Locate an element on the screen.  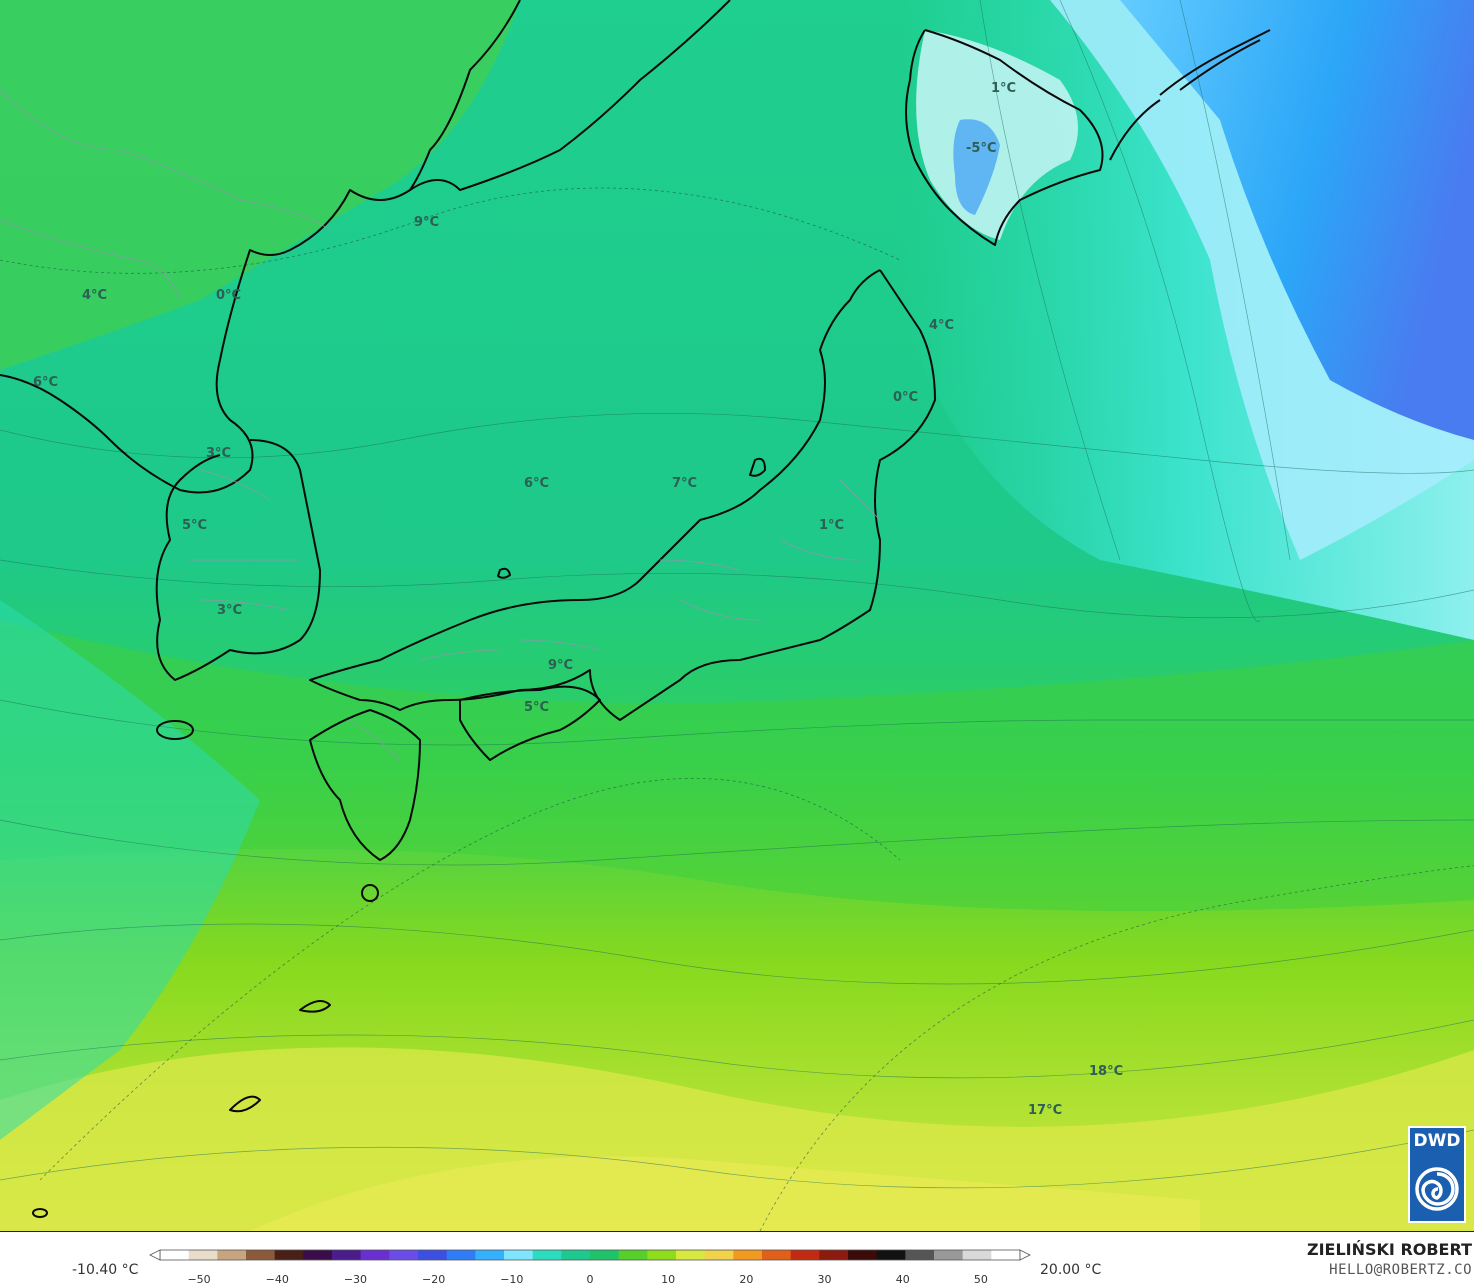
legend-footer is located at coordinates (737, 1259).